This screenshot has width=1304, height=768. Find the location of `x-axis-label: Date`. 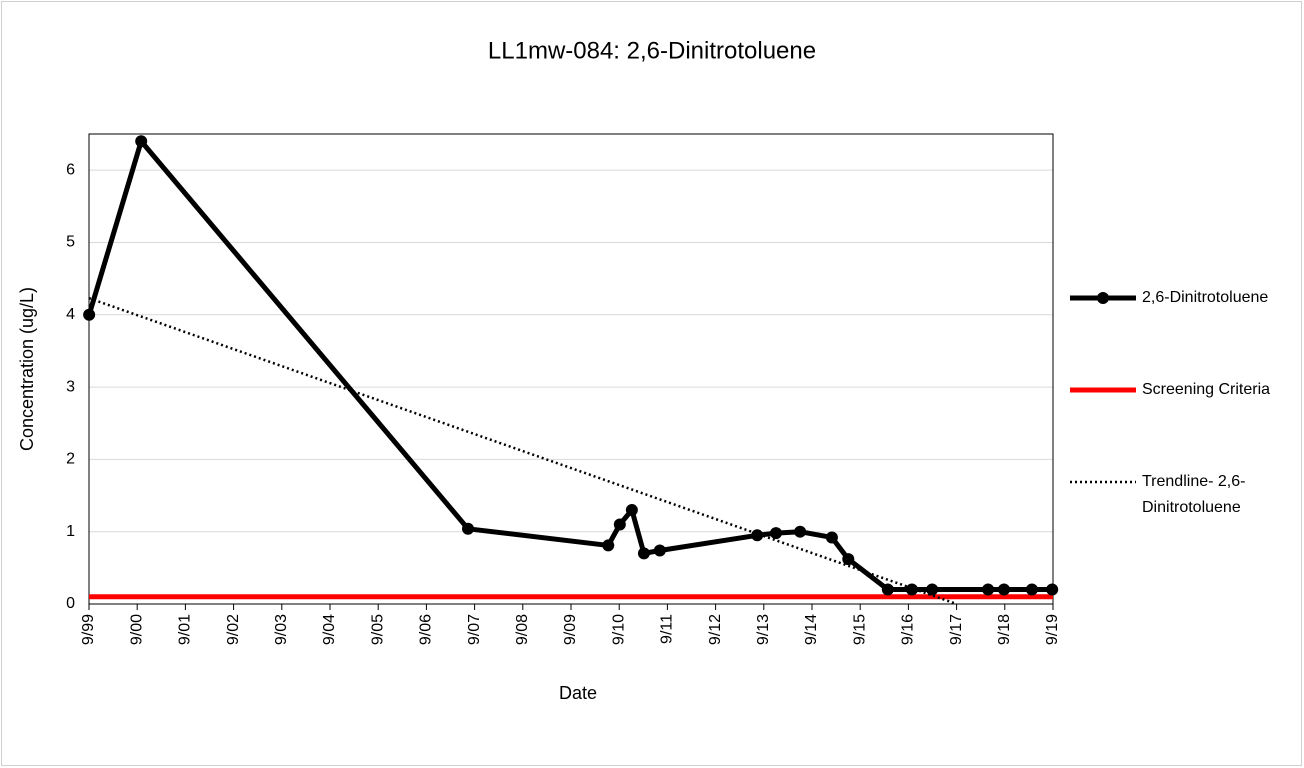

x-axis-label: Date is located at coordinates (578, 693).